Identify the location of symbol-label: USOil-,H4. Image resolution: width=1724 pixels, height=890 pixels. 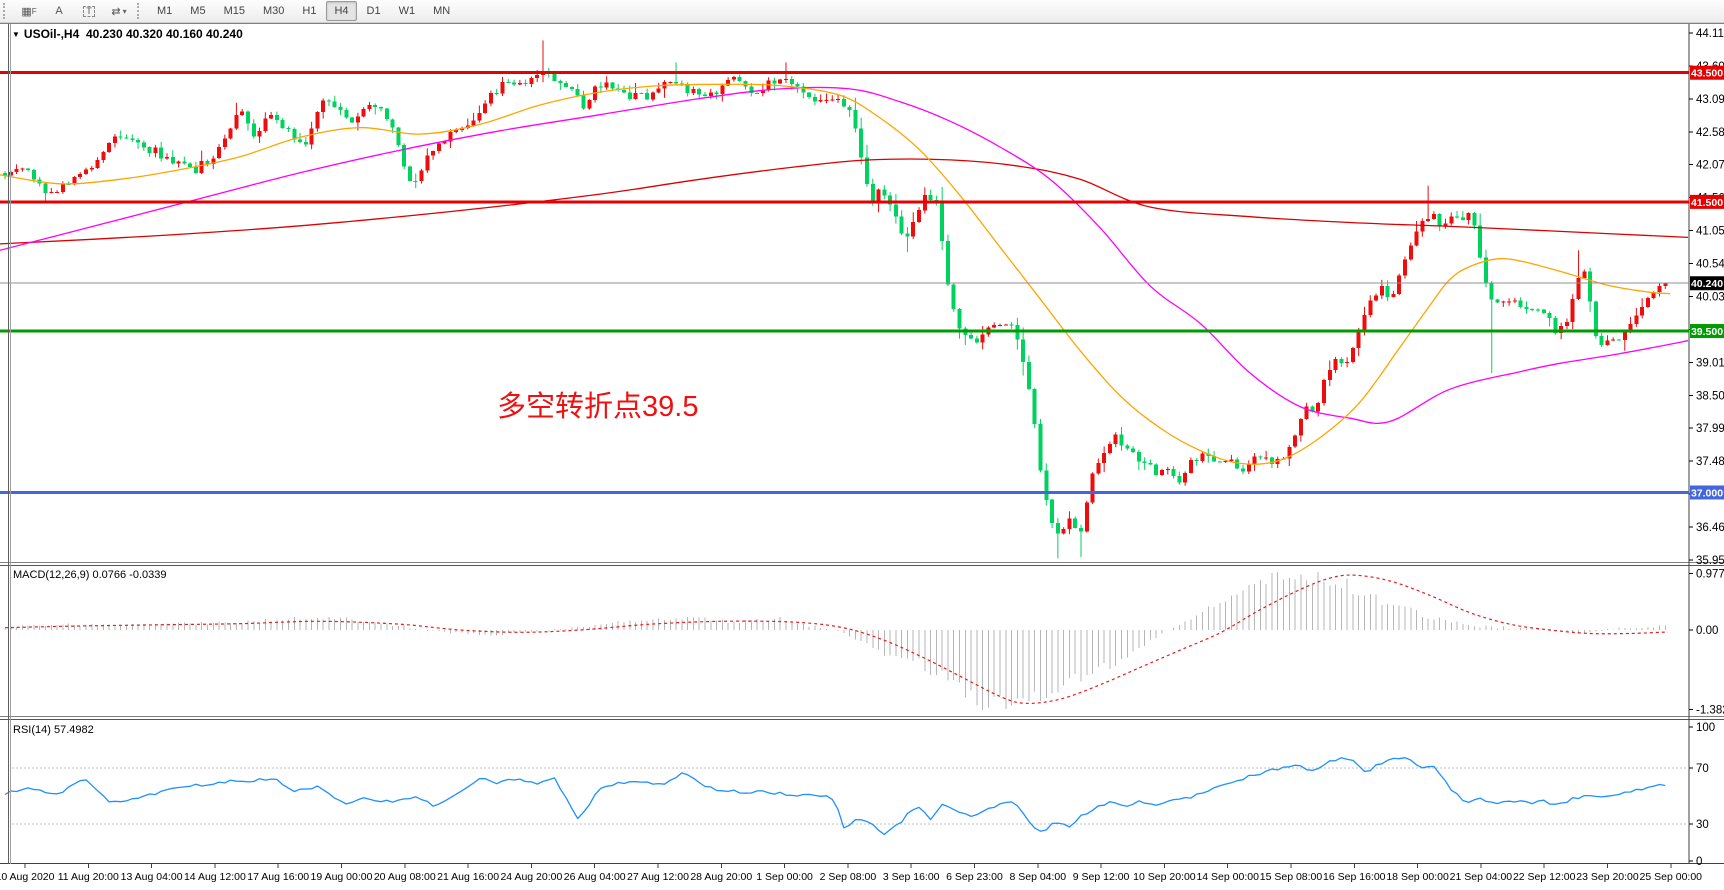
(51, 34).